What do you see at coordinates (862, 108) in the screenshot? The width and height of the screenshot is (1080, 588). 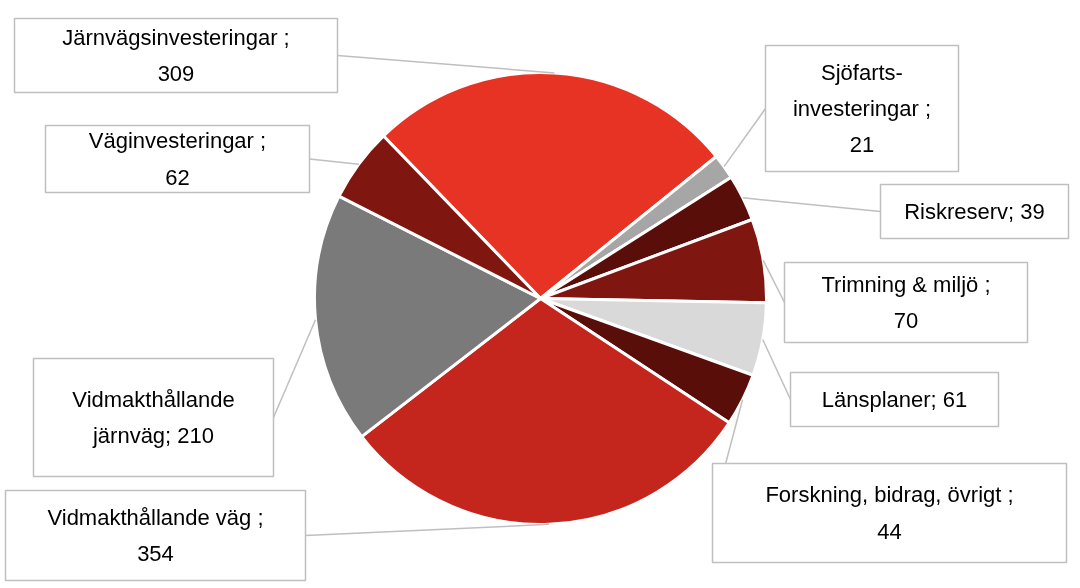 I see `data-label: Sjöfarts-investeringar ; 21` at bounding box center [862, 108].